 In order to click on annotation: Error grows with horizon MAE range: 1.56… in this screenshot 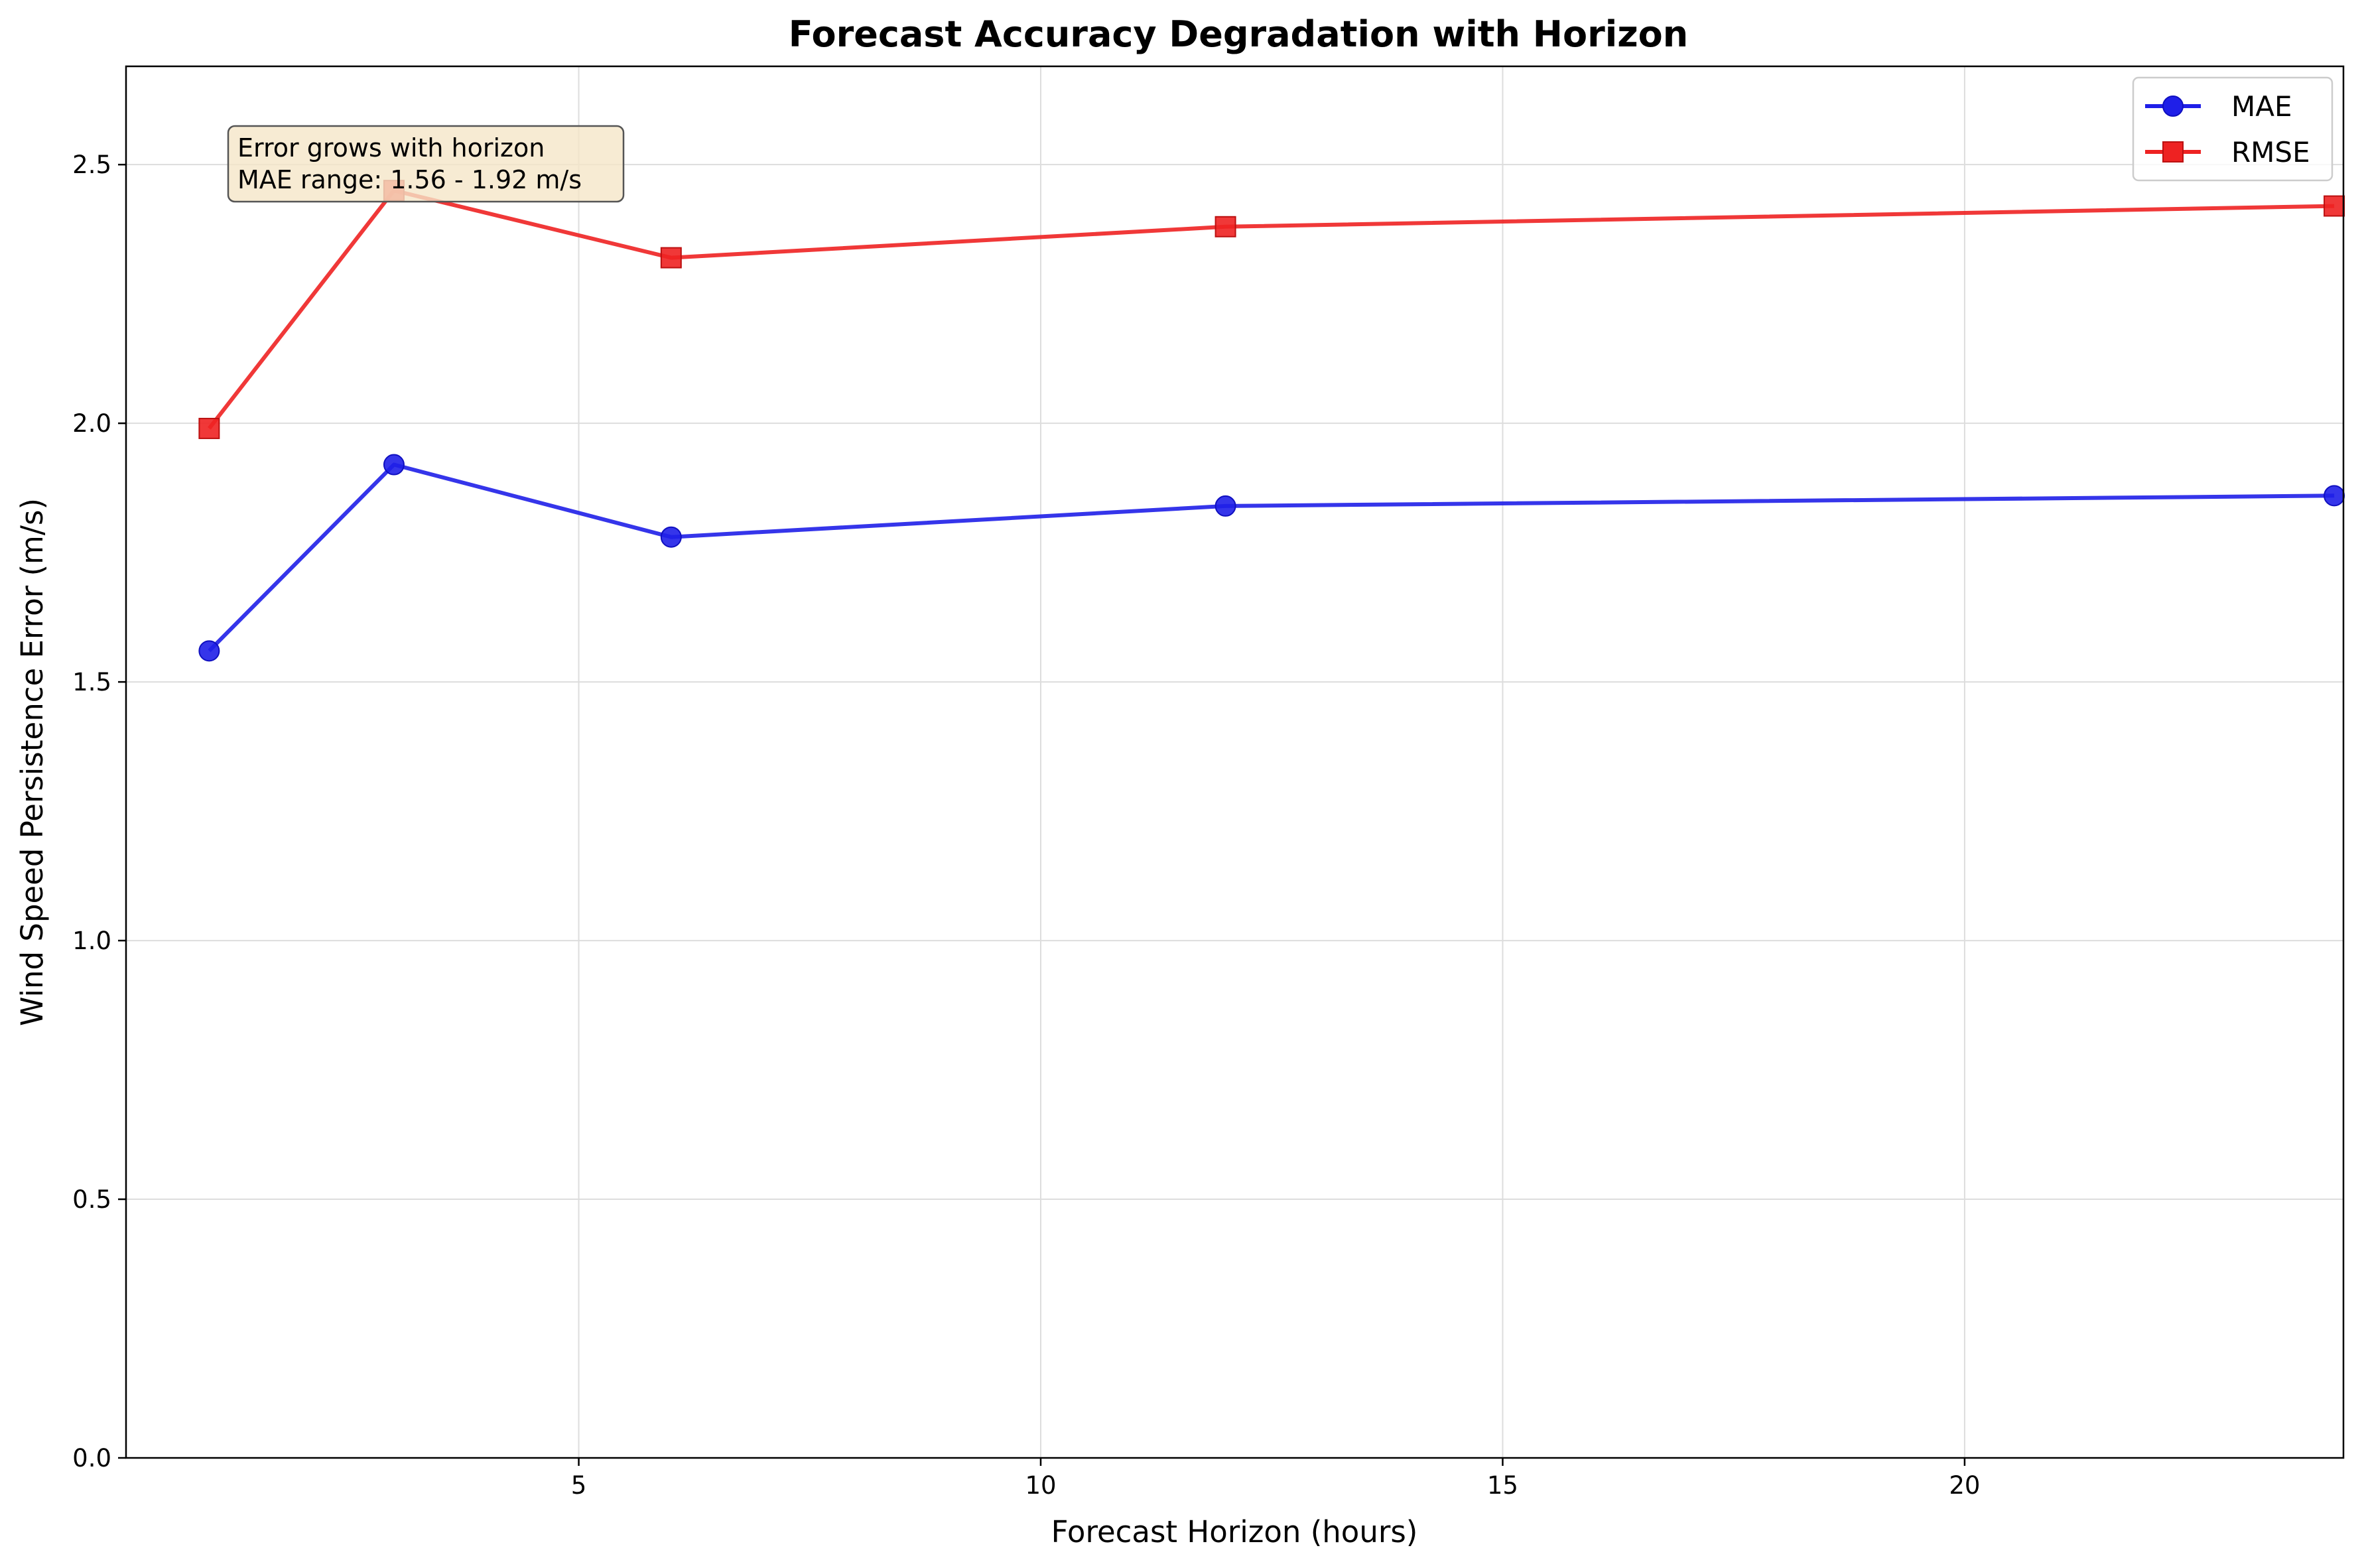, I will do `click(426, 164)`.